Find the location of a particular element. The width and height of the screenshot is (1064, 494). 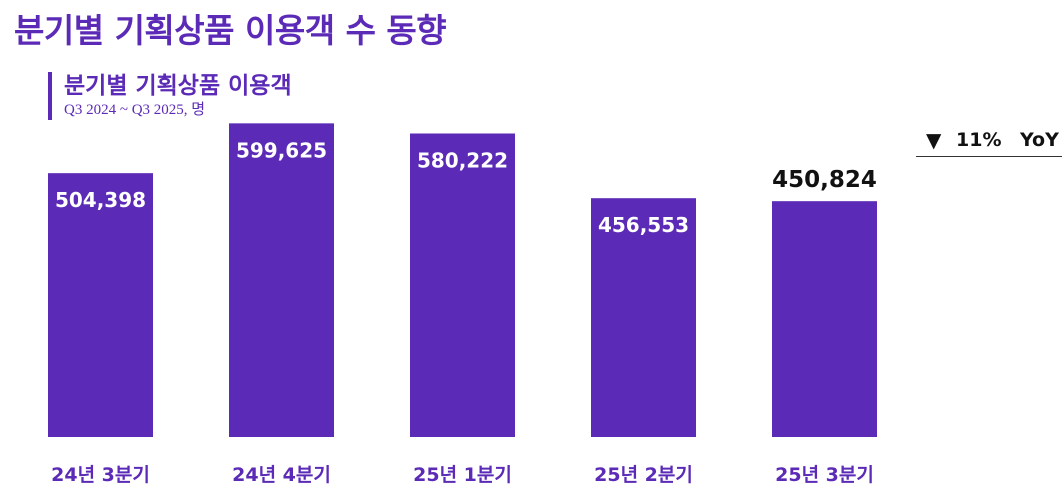

down-triangle-icon: ▼ is located at coordinates (934, 140).